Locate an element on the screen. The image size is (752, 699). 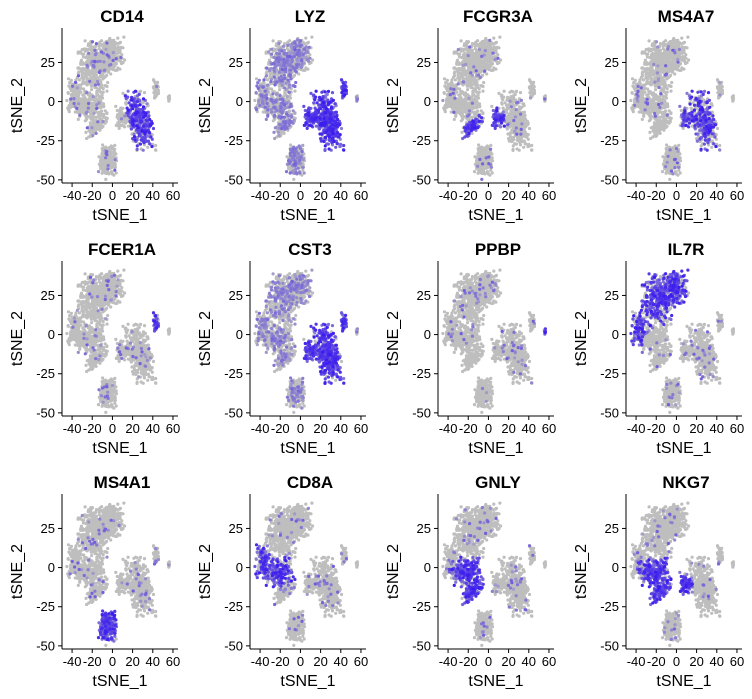
x-tick-label: 0 is located at coordinates (112, 195).